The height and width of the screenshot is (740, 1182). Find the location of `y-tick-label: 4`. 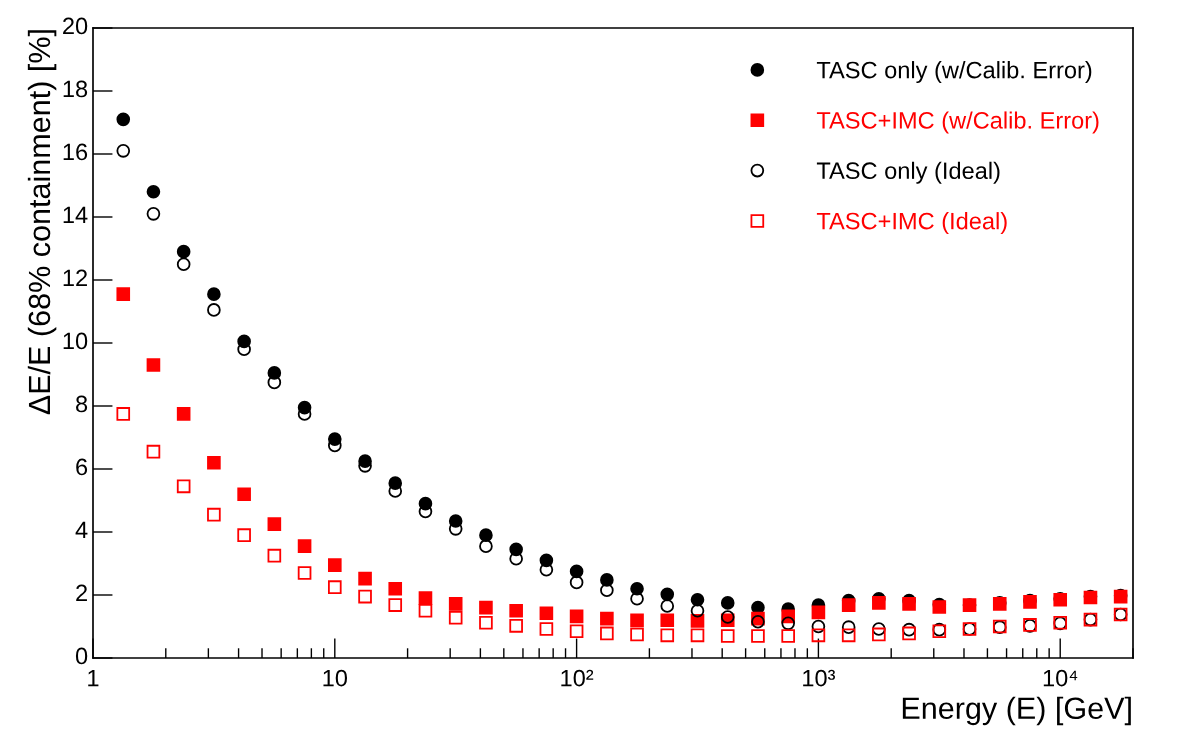

y-tick-label: 4 is located at coordinates (81, 530).